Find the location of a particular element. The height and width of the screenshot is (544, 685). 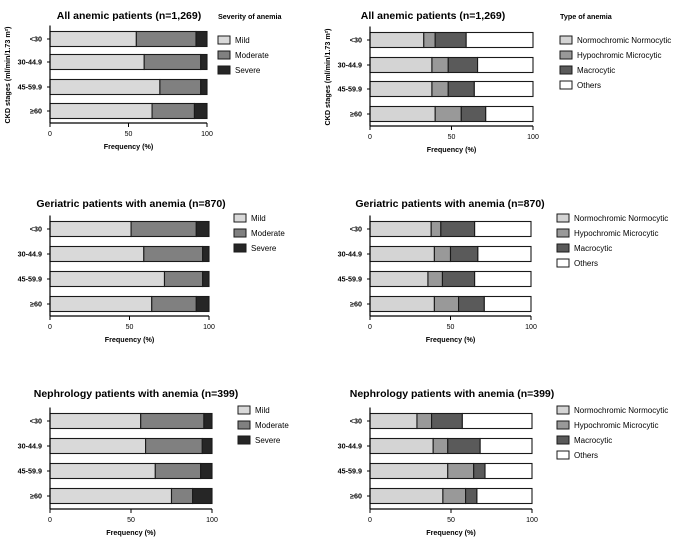

legend-title: Type of anemia is located at coordinates (586, 16).